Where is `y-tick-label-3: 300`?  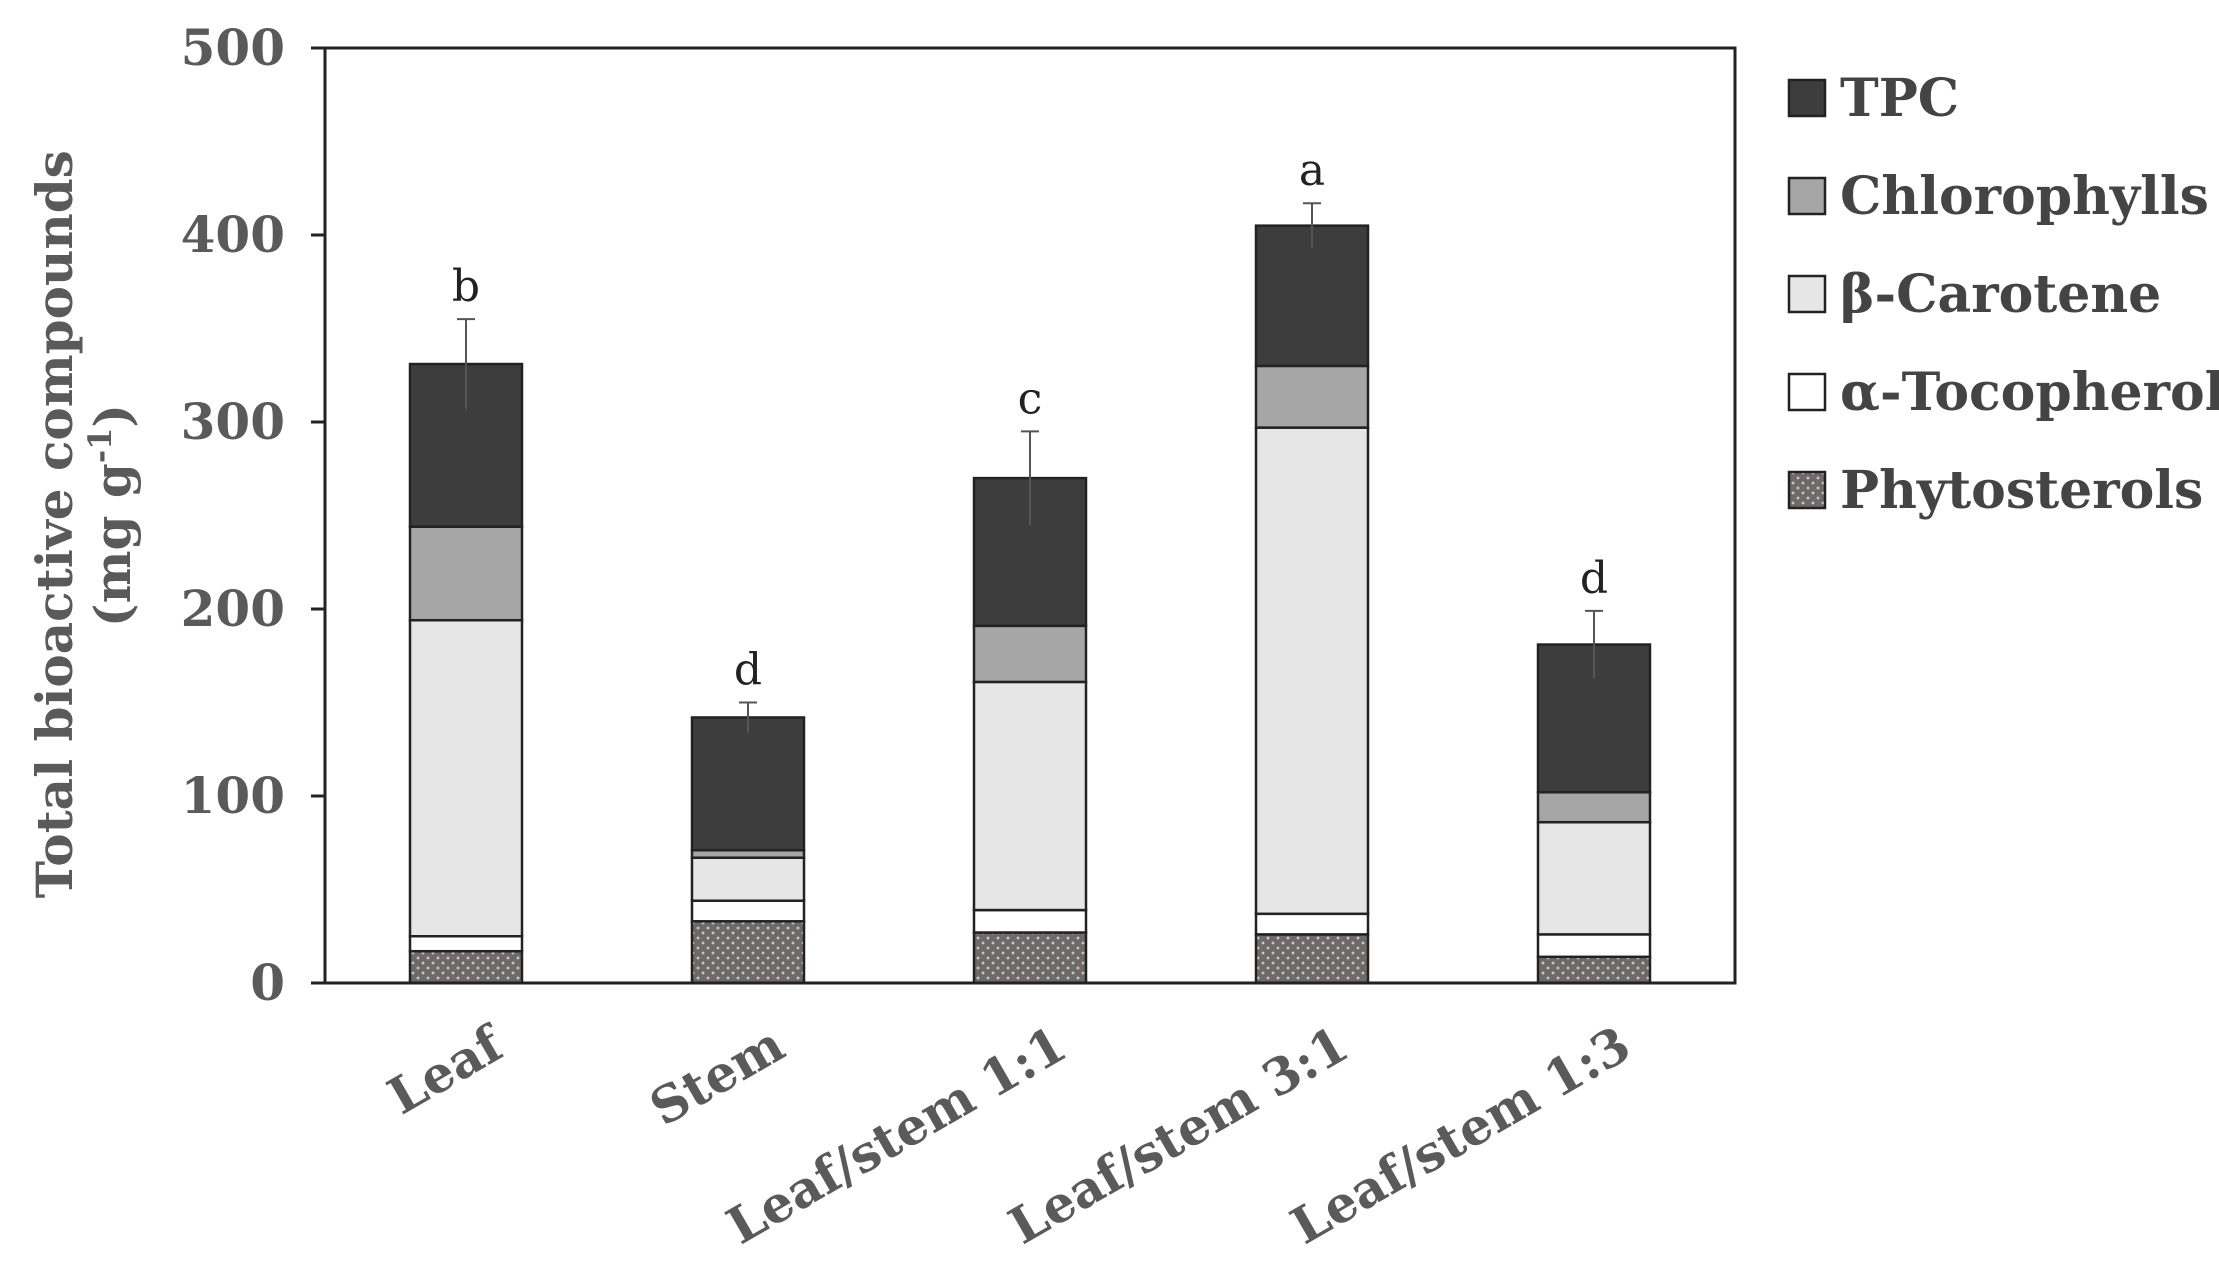 y-tick-label-3: 300 is located at coordinates (233, 421).